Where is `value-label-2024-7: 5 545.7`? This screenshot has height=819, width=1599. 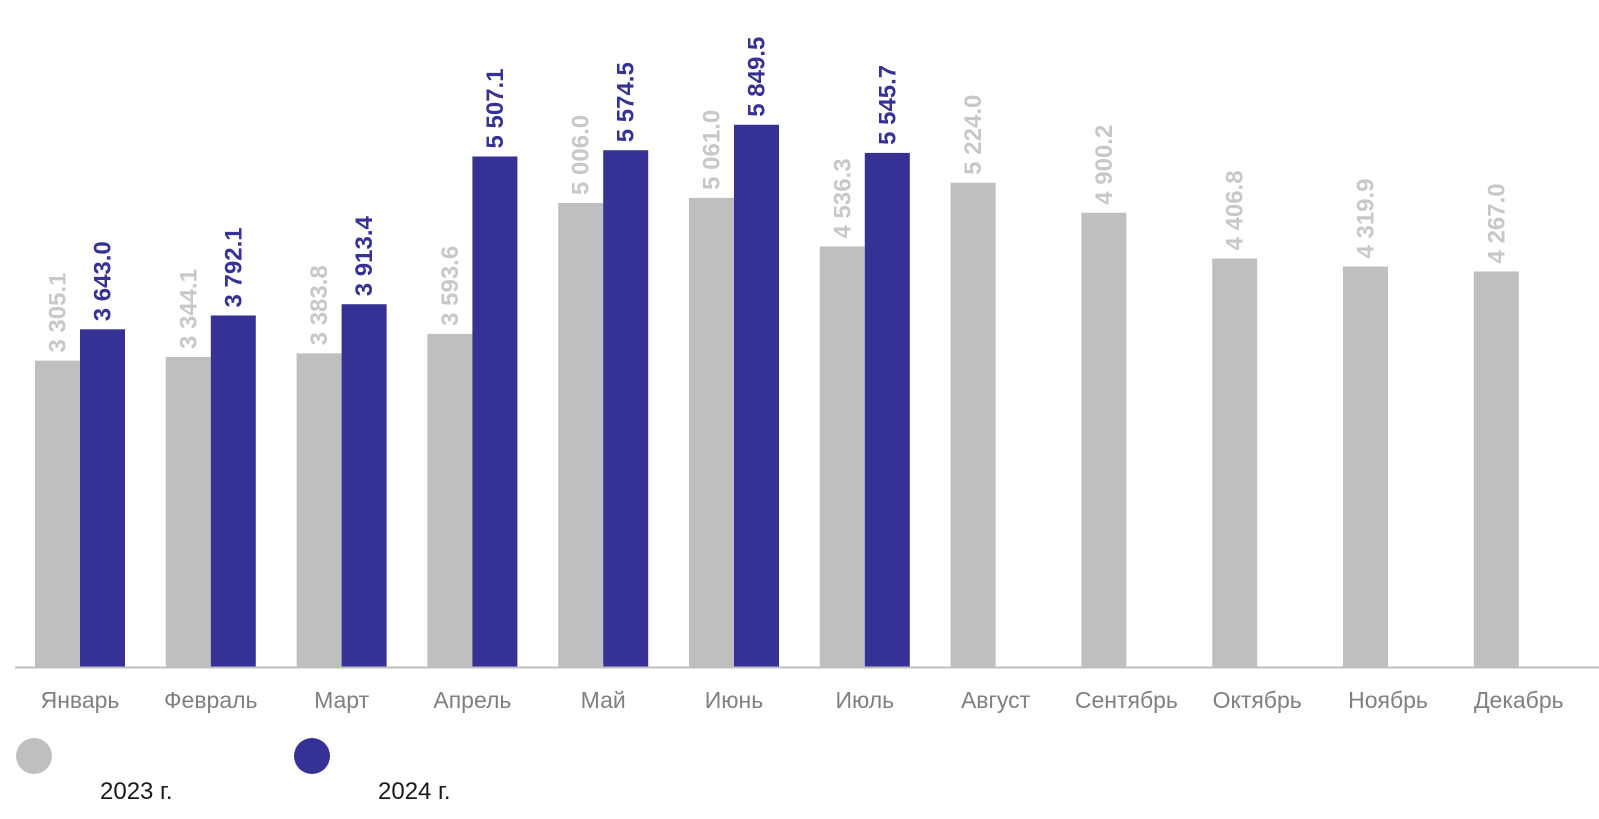
value-label-2024-7: 5 545.7 is located at coordinates (887, 105).